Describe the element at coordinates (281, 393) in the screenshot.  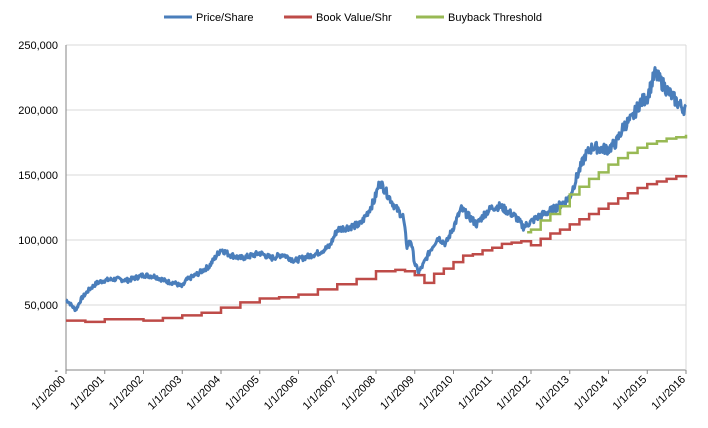
I see `x-tick-label: 1/1/2006` at that location.